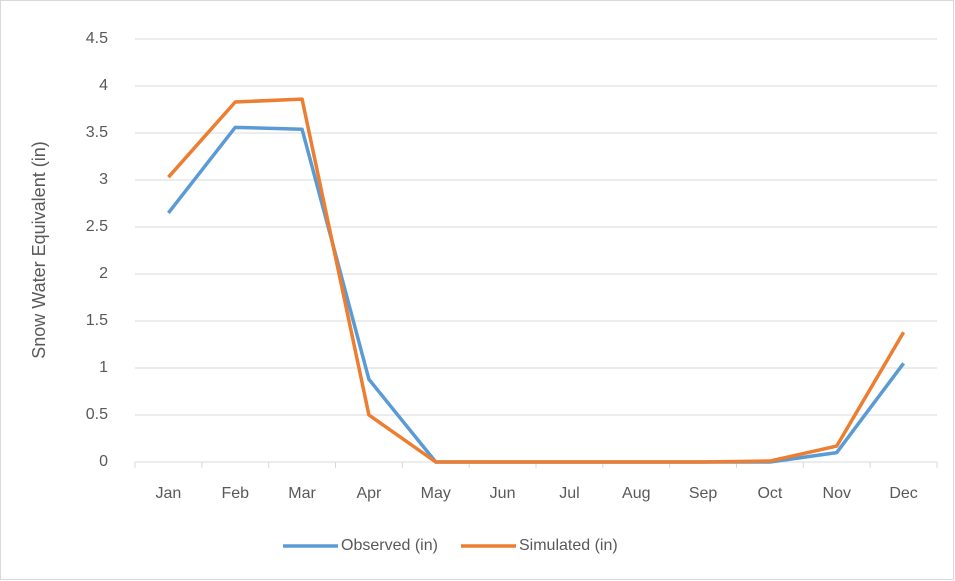 The width and height of the screenshot is (955, 581). I want to click on y-tick-label: 3.5, so click(97, 132).